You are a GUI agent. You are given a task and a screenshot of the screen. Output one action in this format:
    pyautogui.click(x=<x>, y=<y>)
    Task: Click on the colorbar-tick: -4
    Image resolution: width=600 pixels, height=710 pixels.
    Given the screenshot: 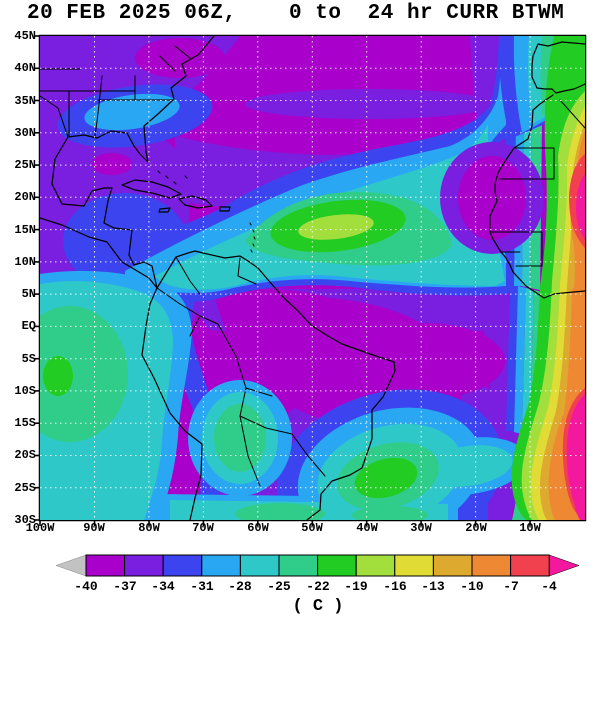 What is the action you would take?
    pyautogui.click(x=549, y=586)
    